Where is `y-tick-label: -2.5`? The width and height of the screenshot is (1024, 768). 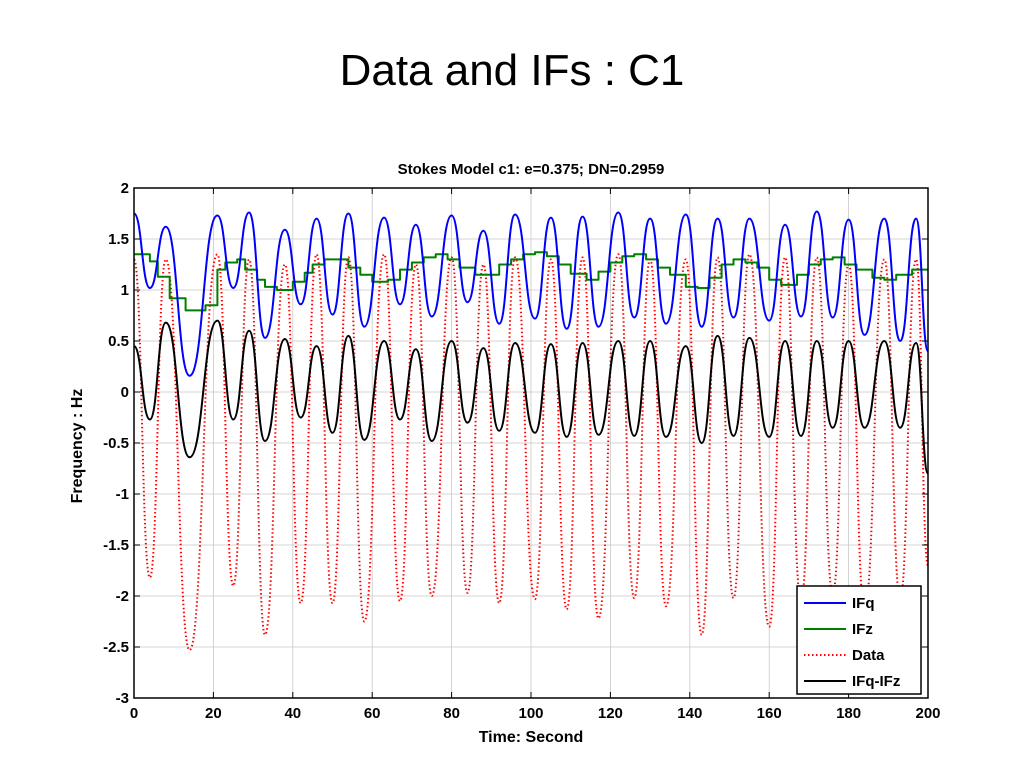 y-tick-label: -2.5 is located at coordinates (116, 647).